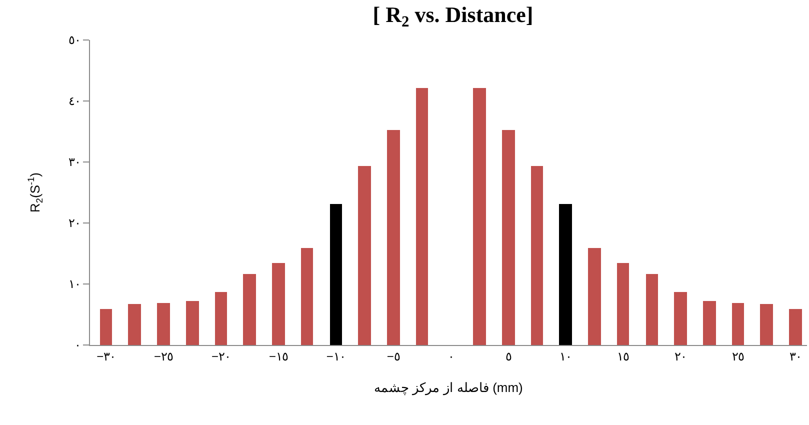 The image size is (809, 425). Describe the element at coordinates (220, 356) in the screenshot. I see `x-tick-label: −٢٠` at that location.